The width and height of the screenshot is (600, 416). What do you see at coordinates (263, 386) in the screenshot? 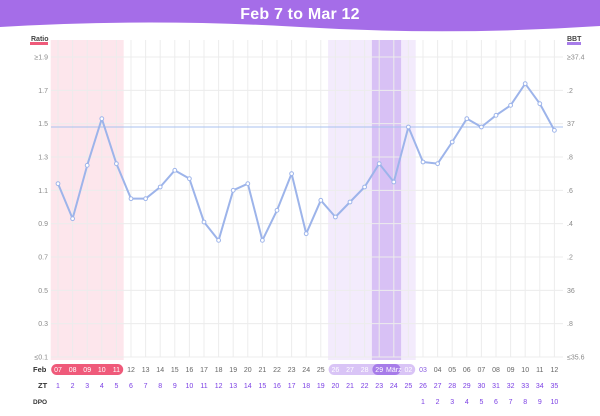
I see `zt-value: 15` at bounding box center [263, 386].